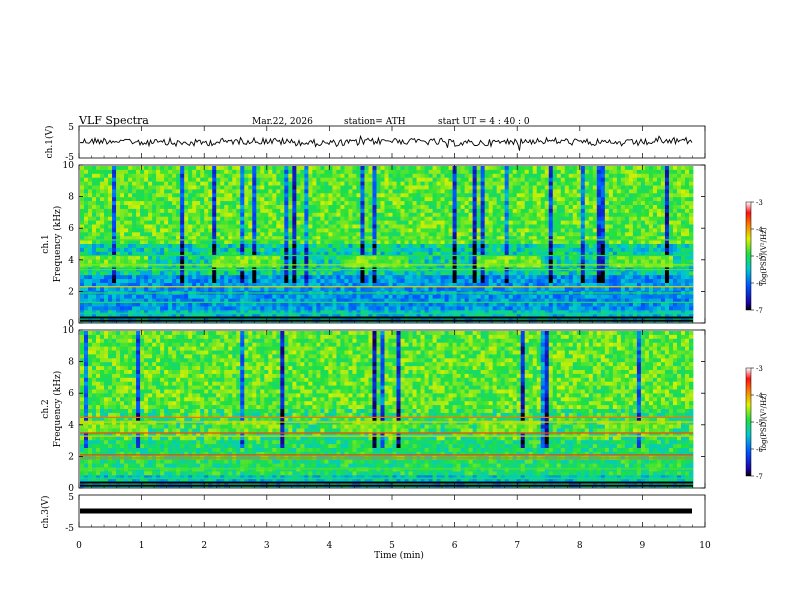  I want to click on ch1-ytick-bottom: -5, so click(69, 158).